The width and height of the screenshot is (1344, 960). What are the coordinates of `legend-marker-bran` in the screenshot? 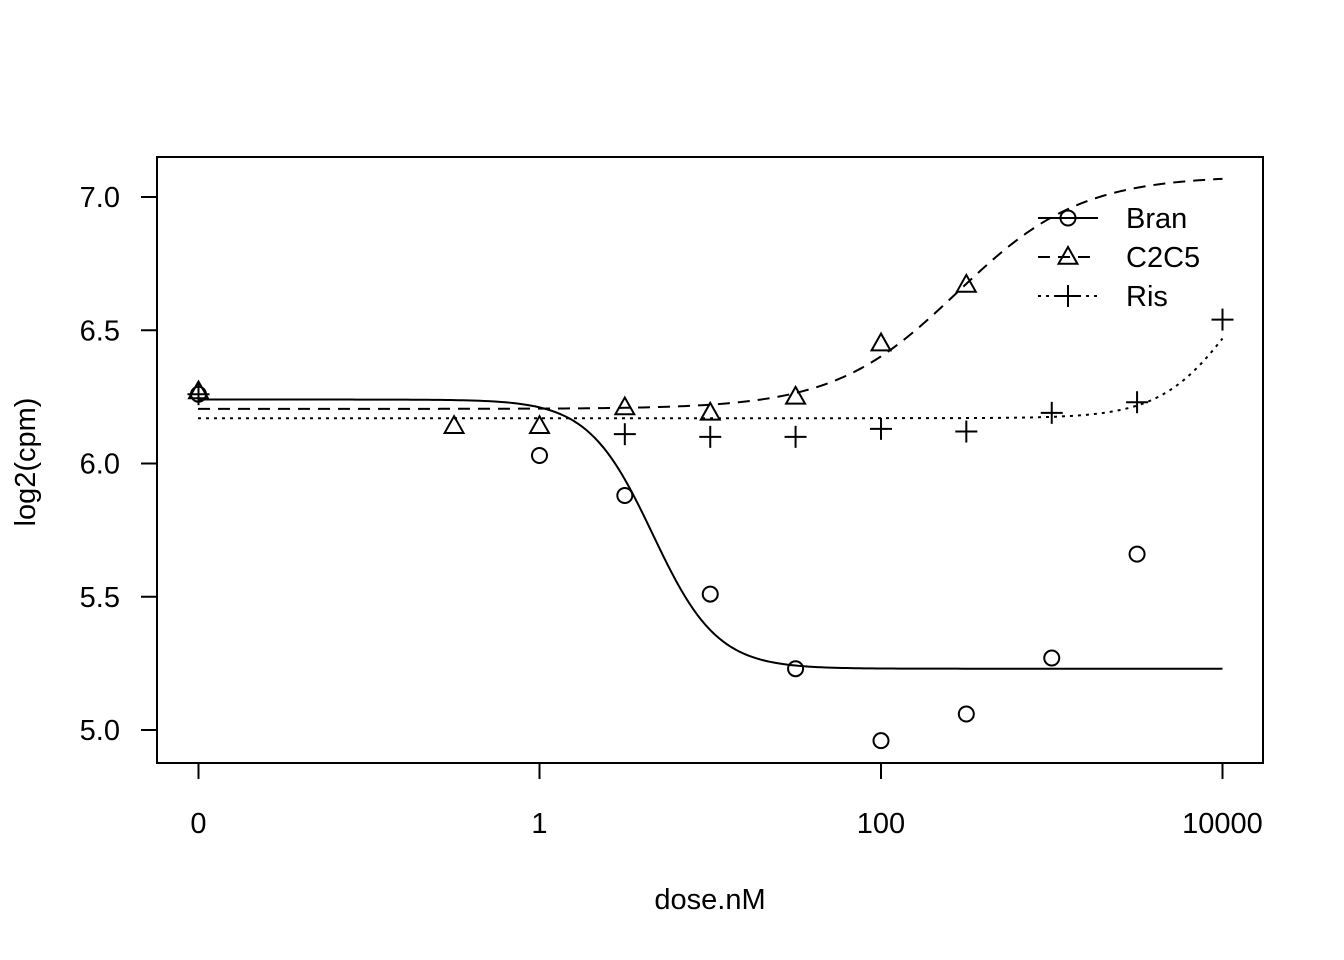 It's located at (1068, 218).